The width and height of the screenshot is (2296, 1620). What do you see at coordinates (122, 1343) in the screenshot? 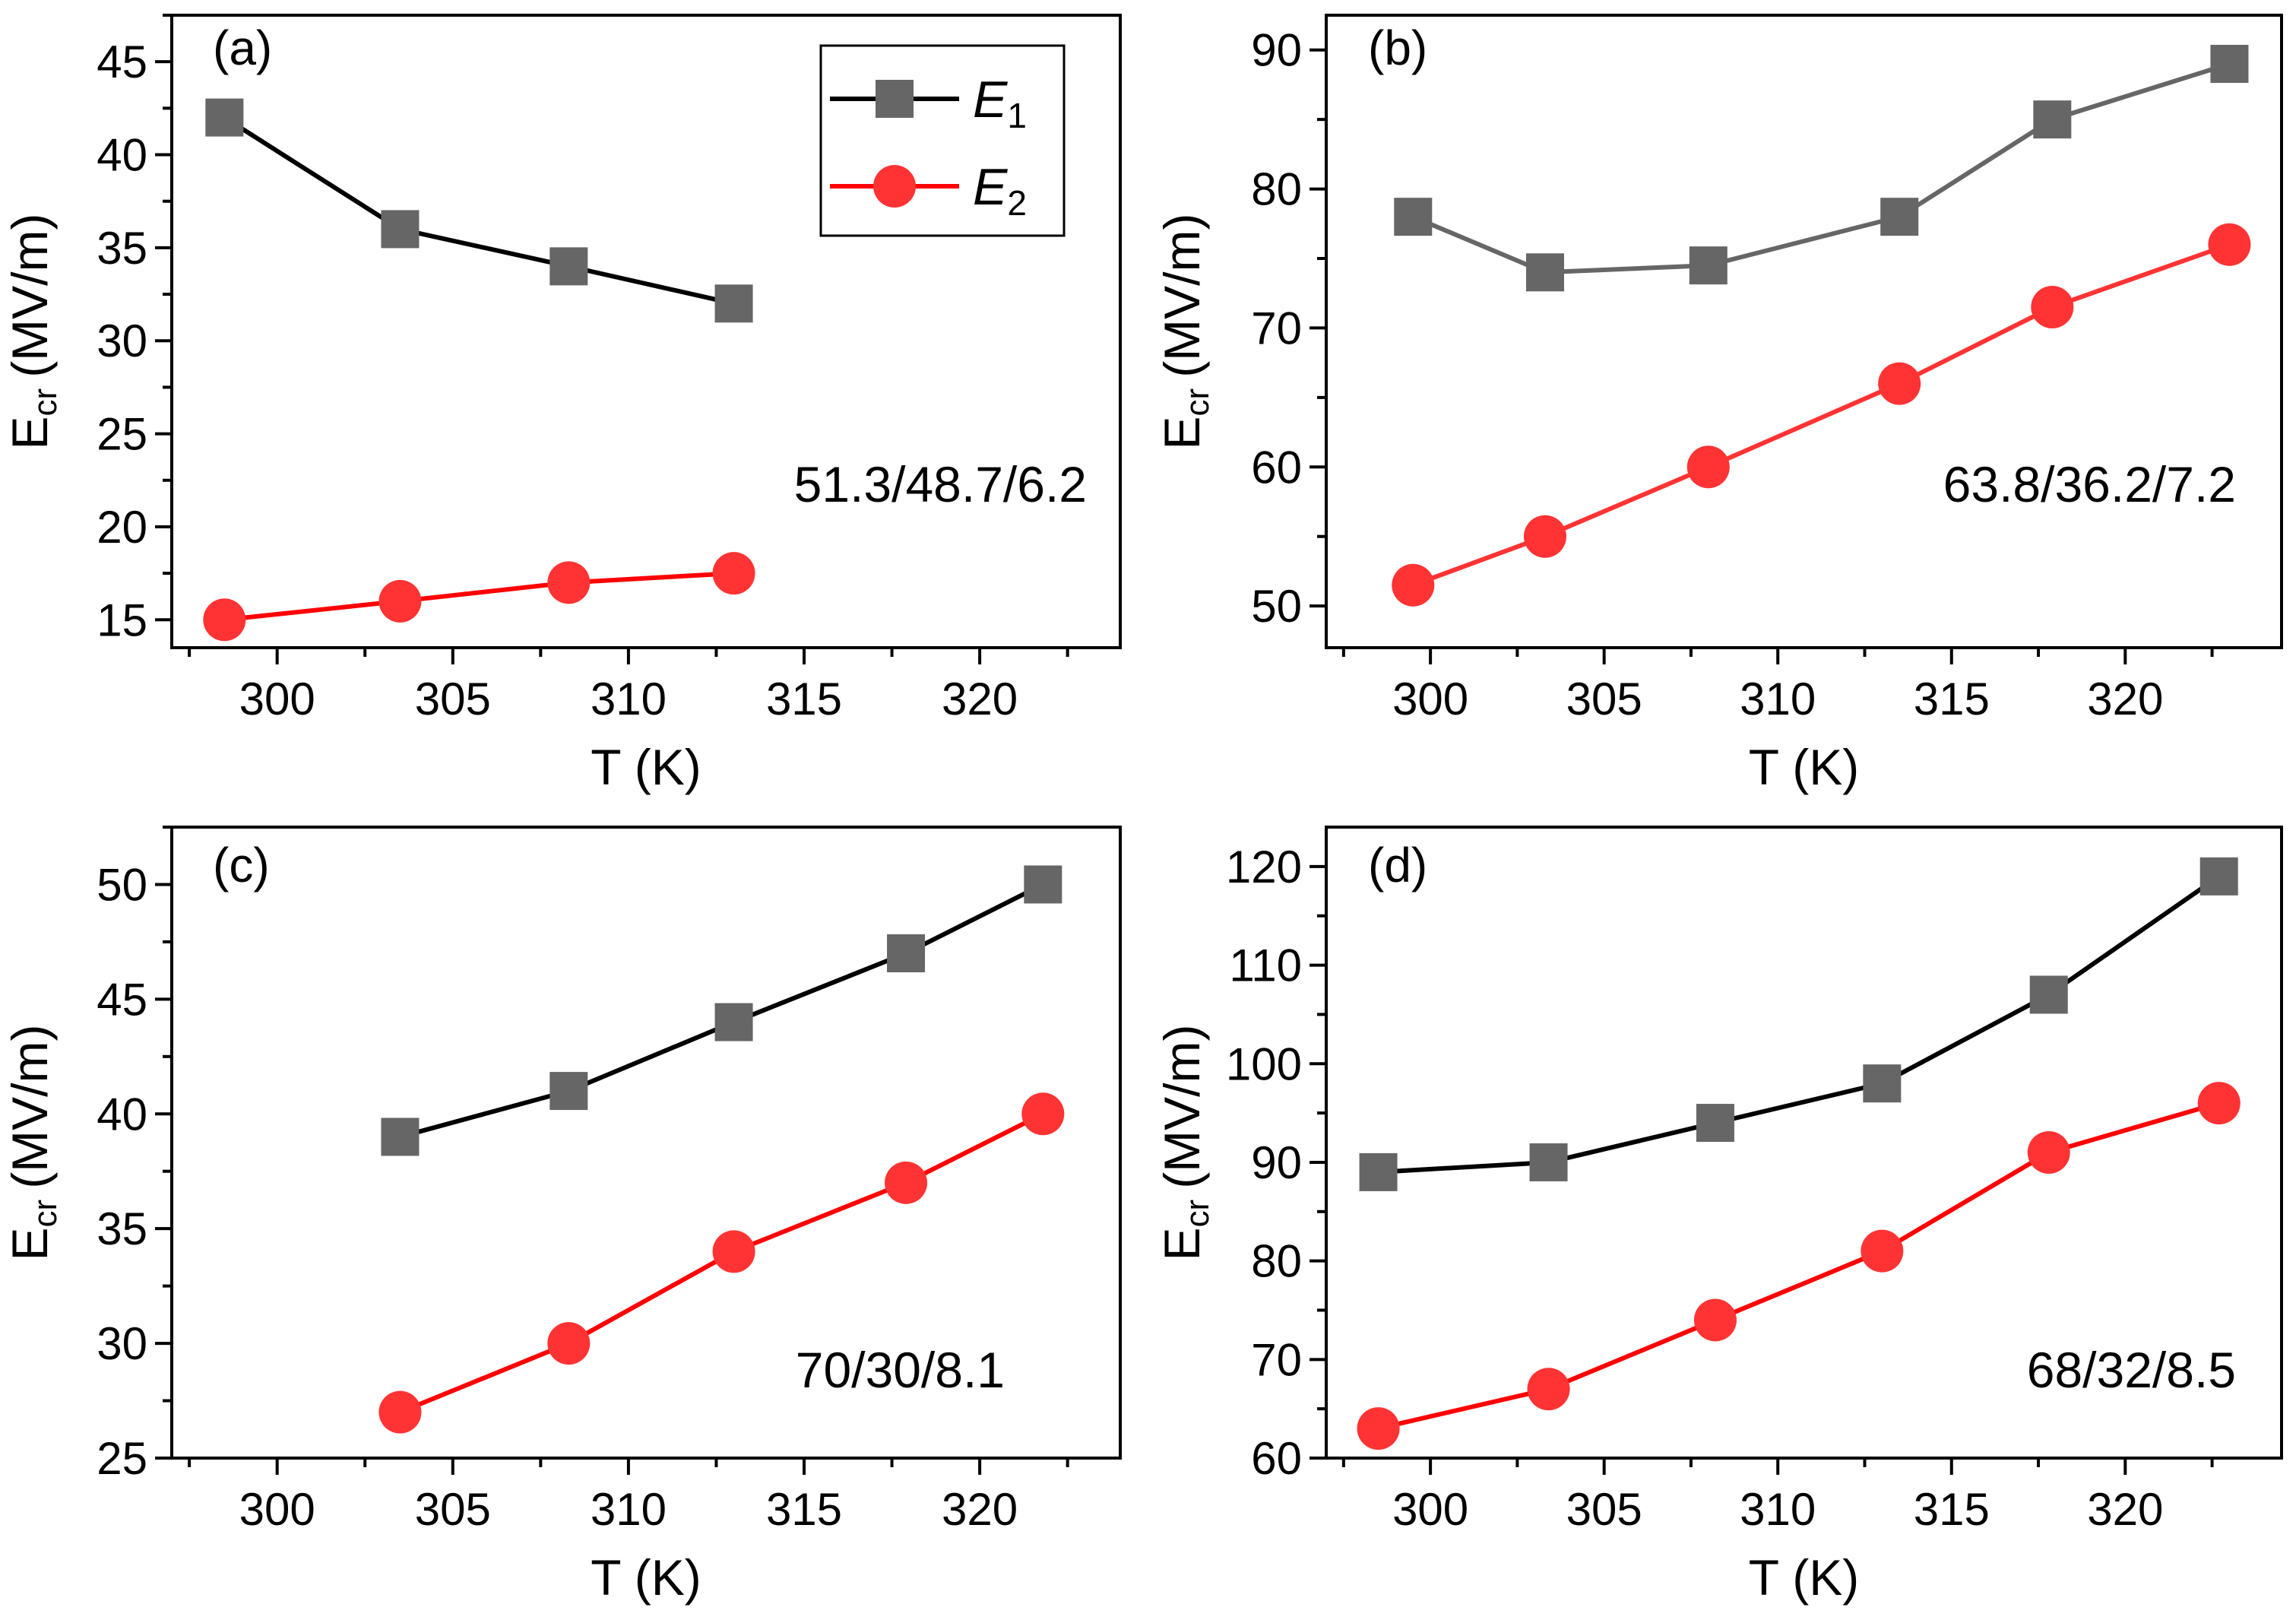
I see `y-tick-label: 30` at bounding box center [122, 1343].